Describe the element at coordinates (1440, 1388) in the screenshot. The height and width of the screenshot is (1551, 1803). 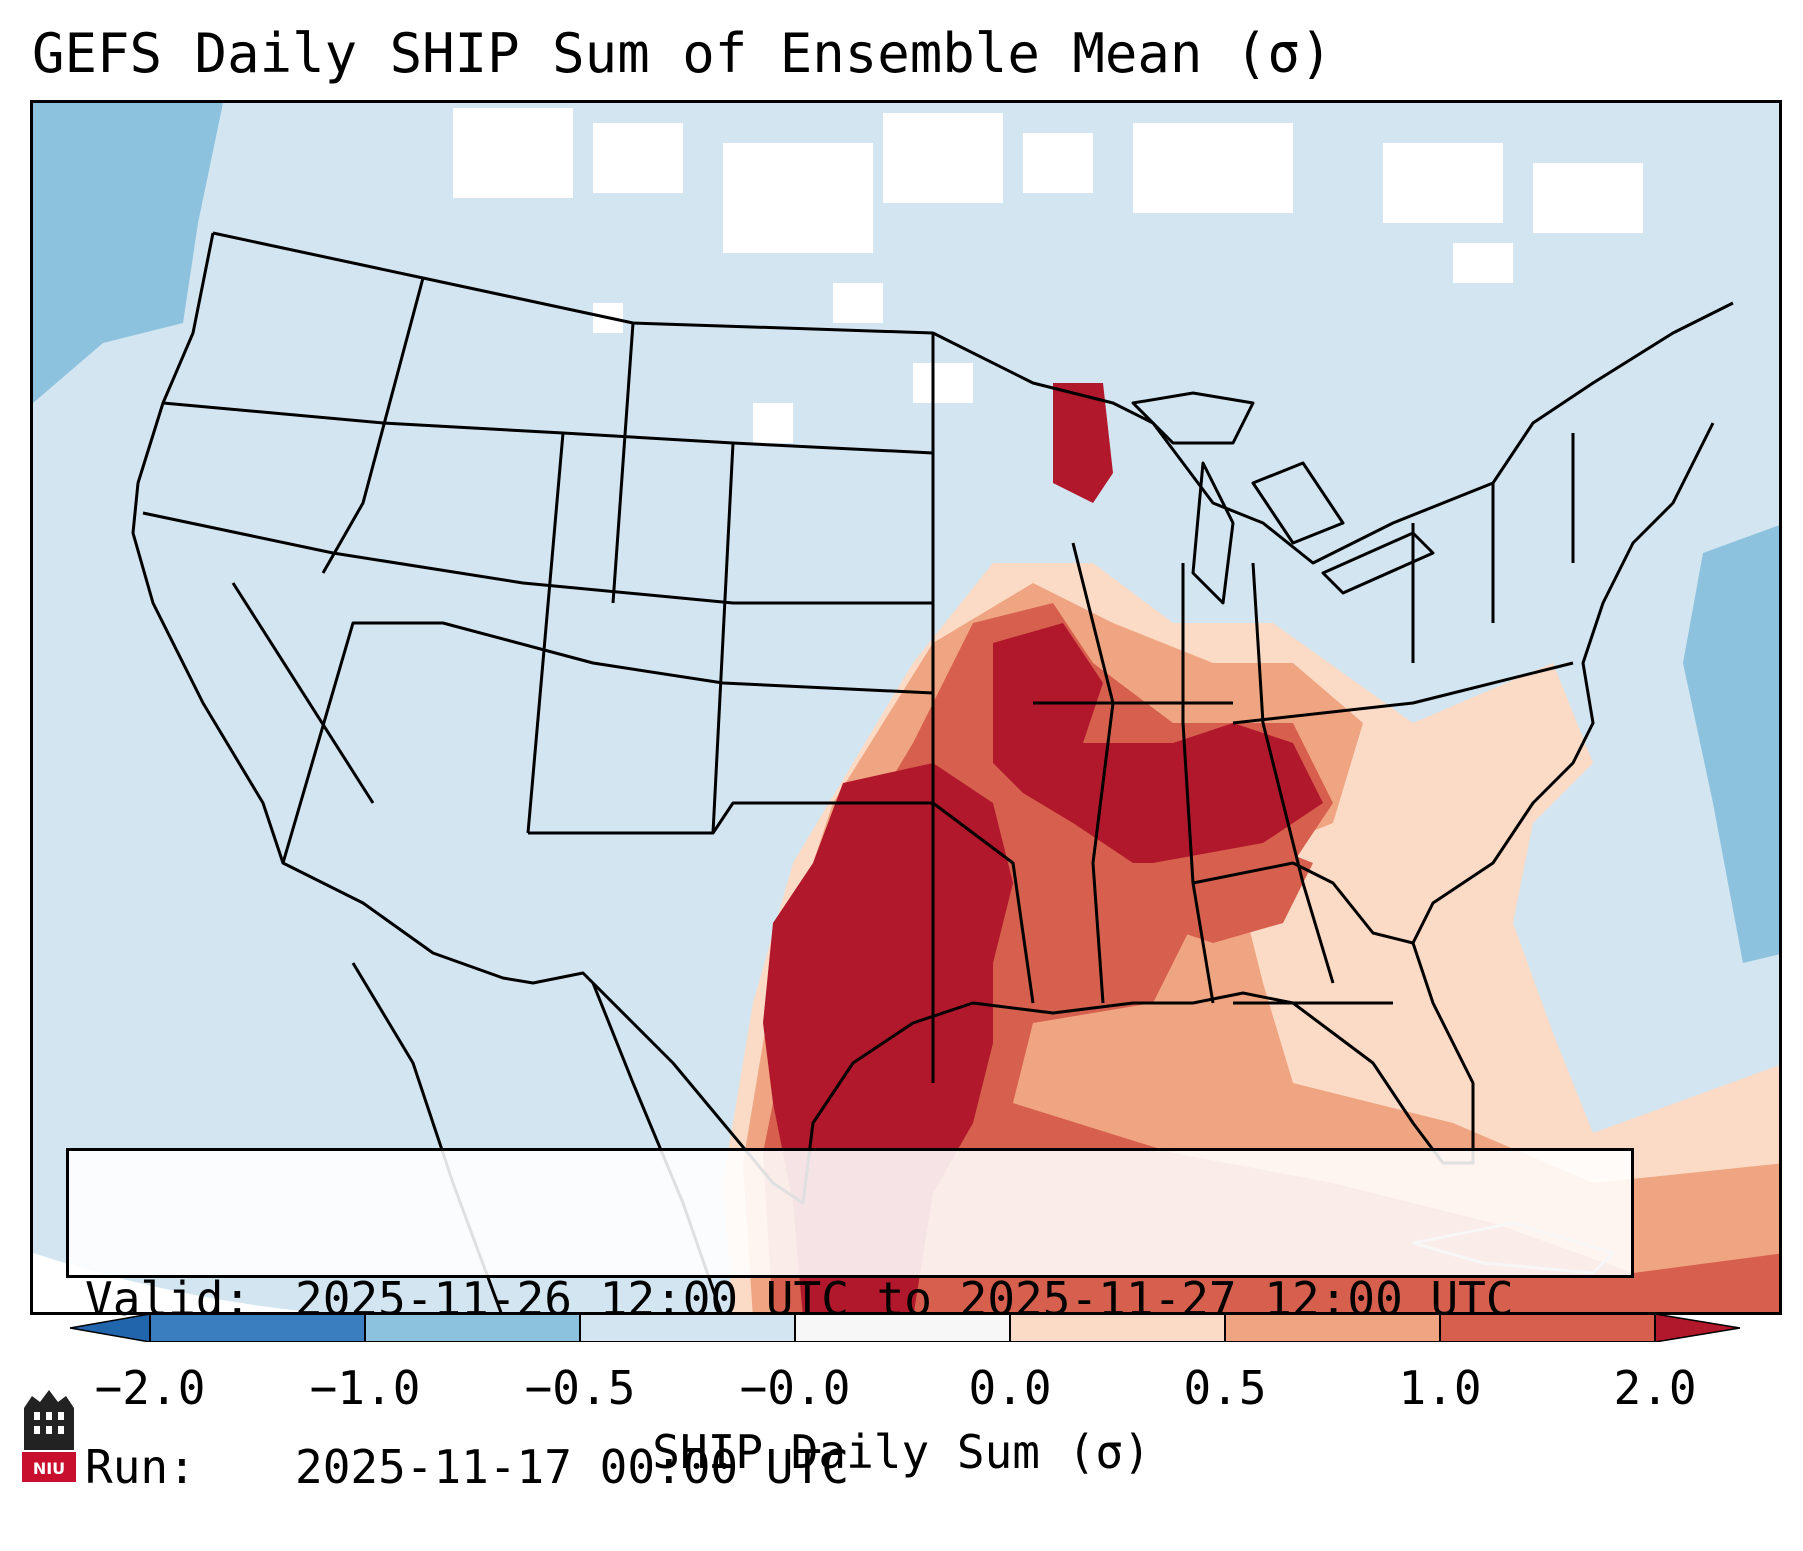
I see `tick-label: 1.0` at that location.